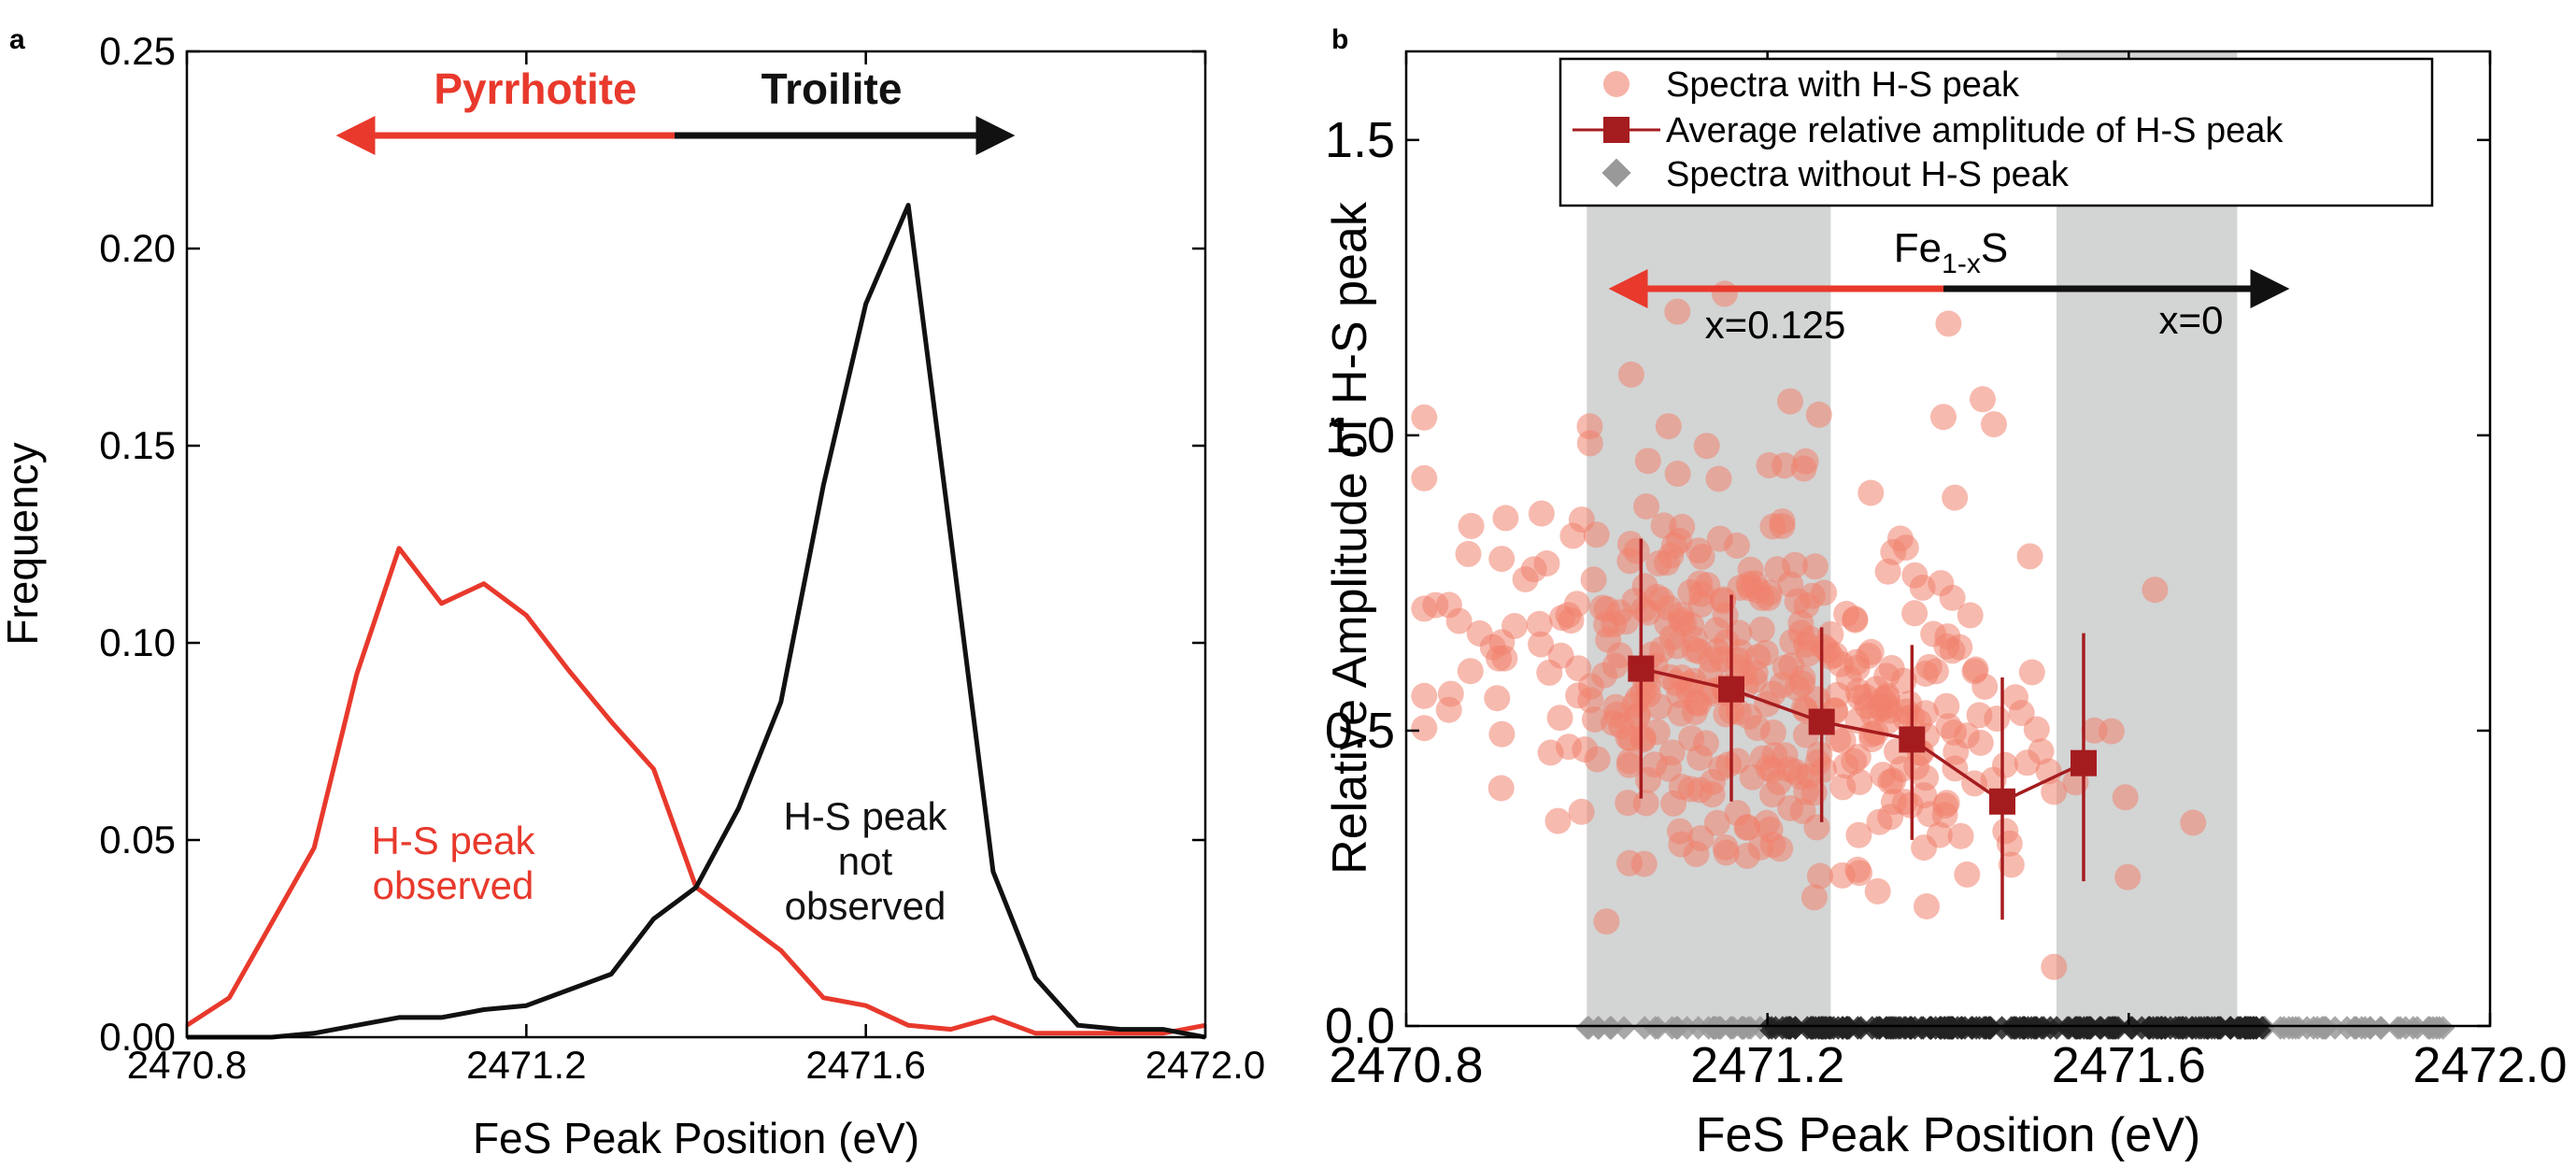 Image resolution: width=2576 pixels, height=1168 pixels. What do you see at coordinates (137, 51) in the screenshot?
I see `panel-a-y-tick-label: 0.25` at bounding box center [137, 51].